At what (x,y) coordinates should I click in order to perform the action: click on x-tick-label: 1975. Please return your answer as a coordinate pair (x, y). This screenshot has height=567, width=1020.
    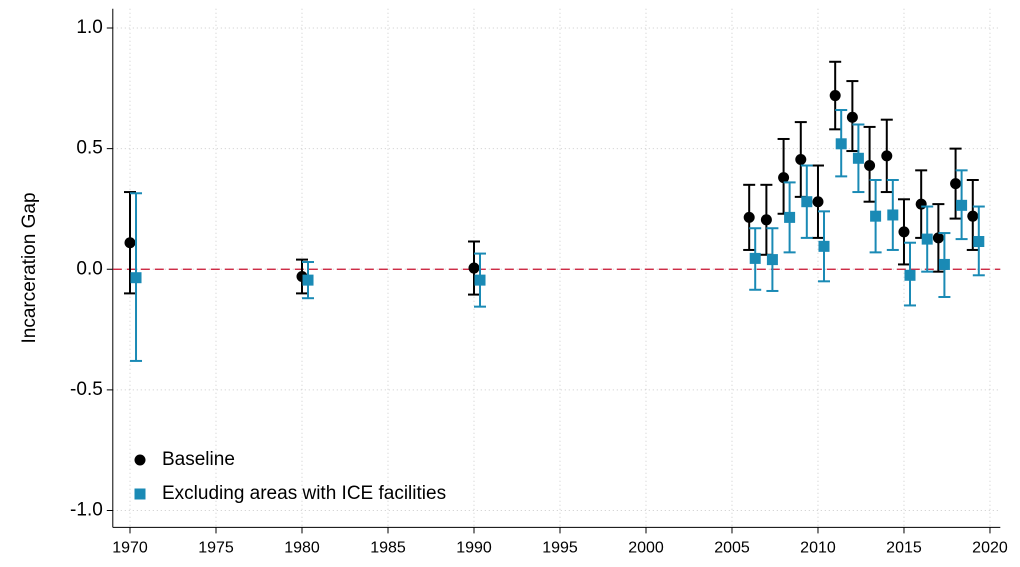
    Looking at the image, I should click on (216, 548).